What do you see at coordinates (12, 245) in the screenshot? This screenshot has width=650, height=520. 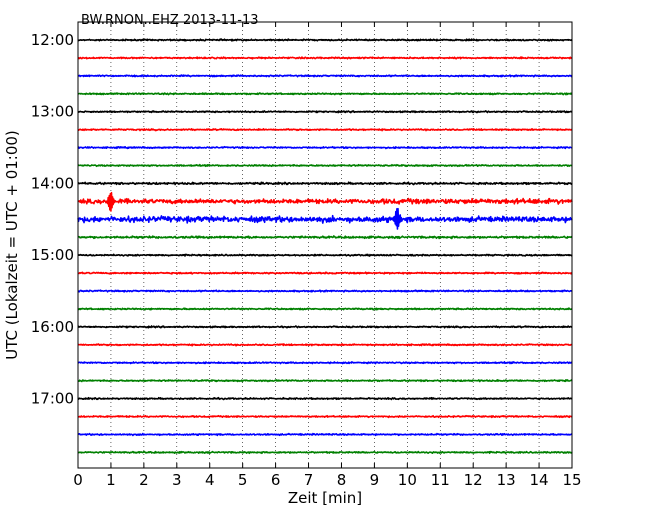 I see `y-axis-label: UTC (Lokalzeit = UTC + 01:00)` at bounding box center [12, 245].